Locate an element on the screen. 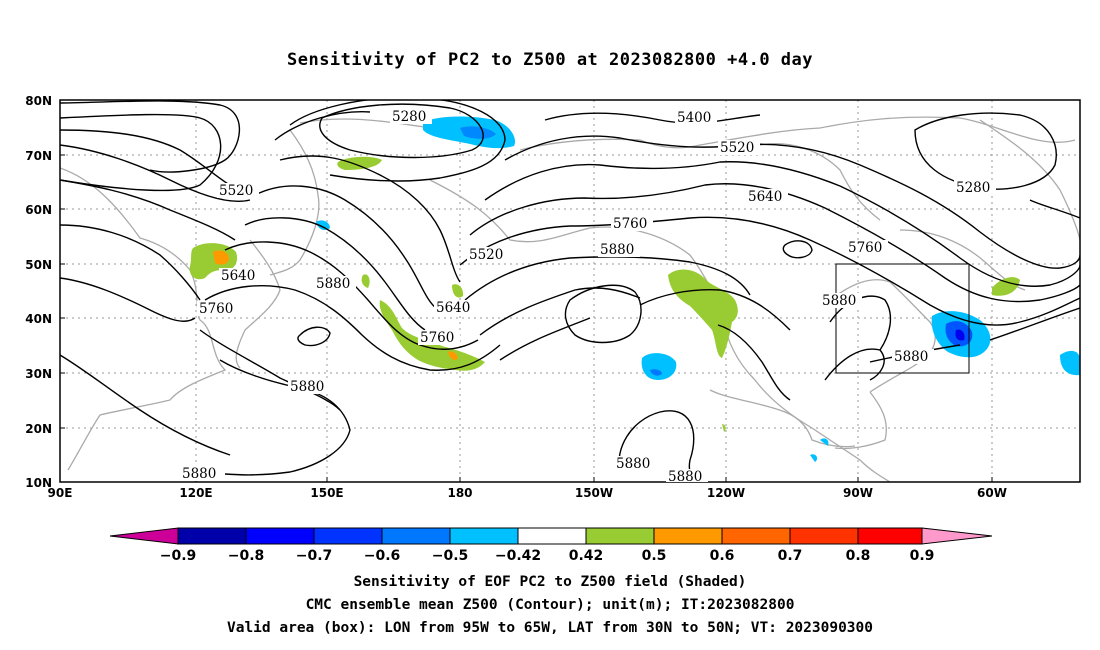  lat-tick-label: 60N is located at coordinates (38, 210).